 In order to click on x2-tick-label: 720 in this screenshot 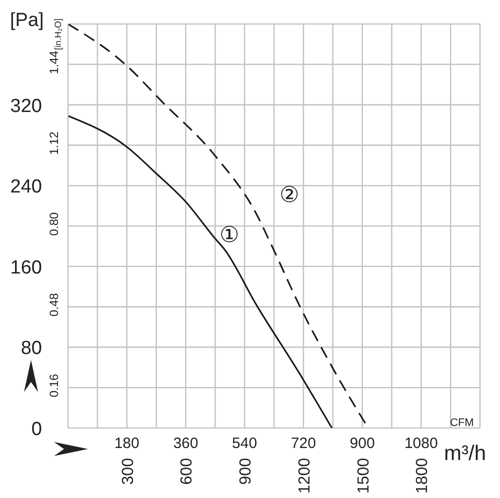, I will do `click(303, 443)`.